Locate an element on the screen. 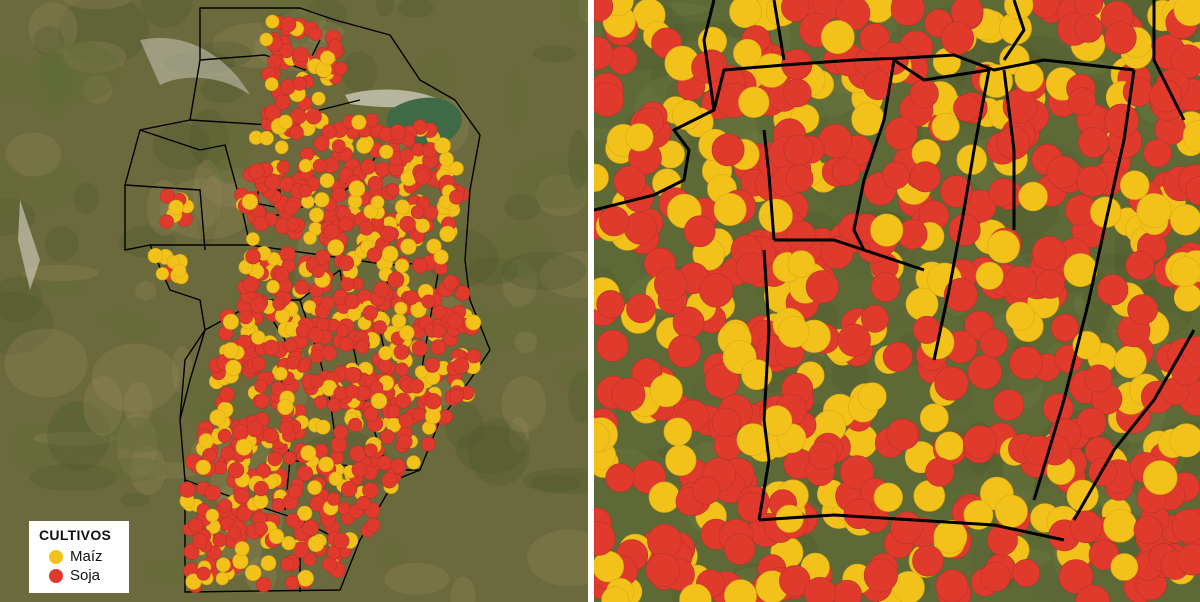 Image resolution: width=1200 pixels, height=602 pixels. salt-flat is located at coordinates (29, 245).